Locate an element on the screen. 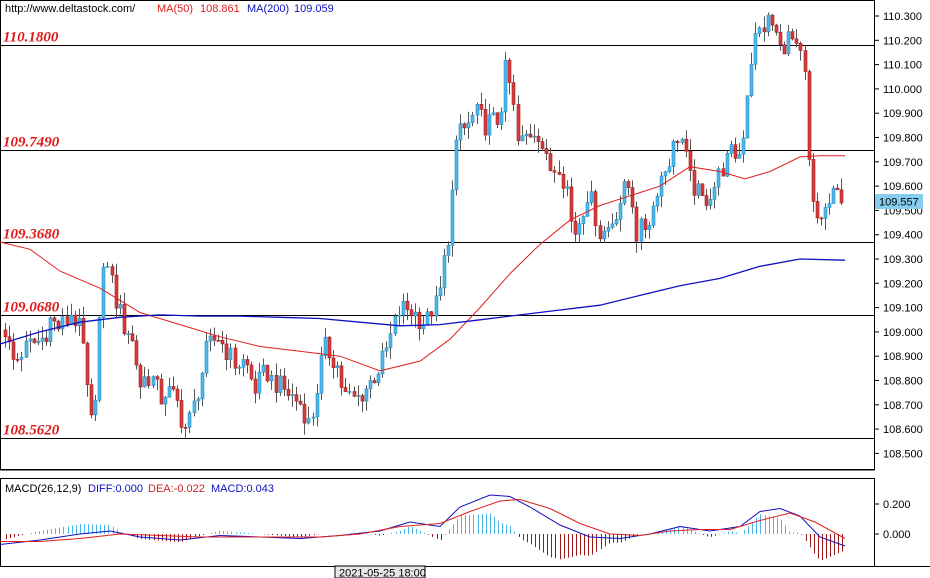 The image size is (930, 578). price-tick-label: 109.100 is located at coordinates (903, 309).